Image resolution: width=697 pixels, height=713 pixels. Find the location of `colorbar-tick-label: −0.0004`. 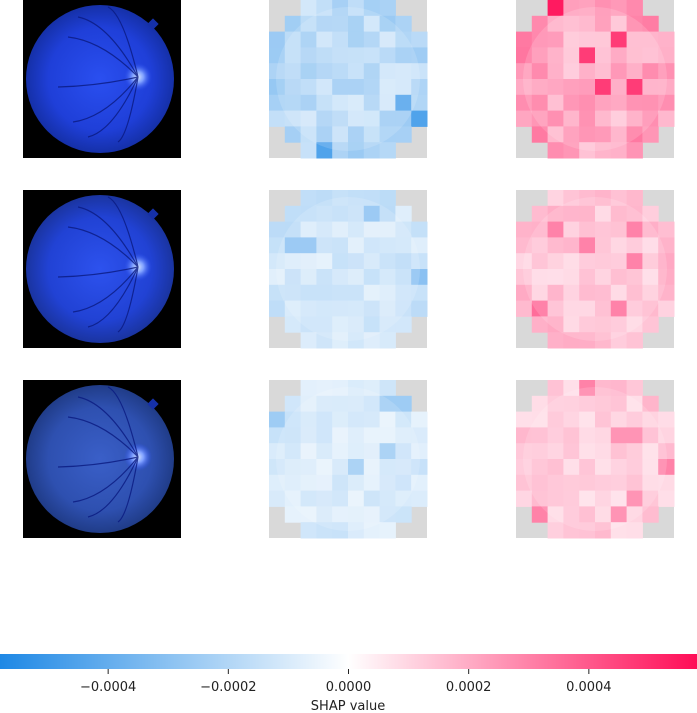

colorbar-tick-label: −0.0004 is located at coordinates (108, 687).